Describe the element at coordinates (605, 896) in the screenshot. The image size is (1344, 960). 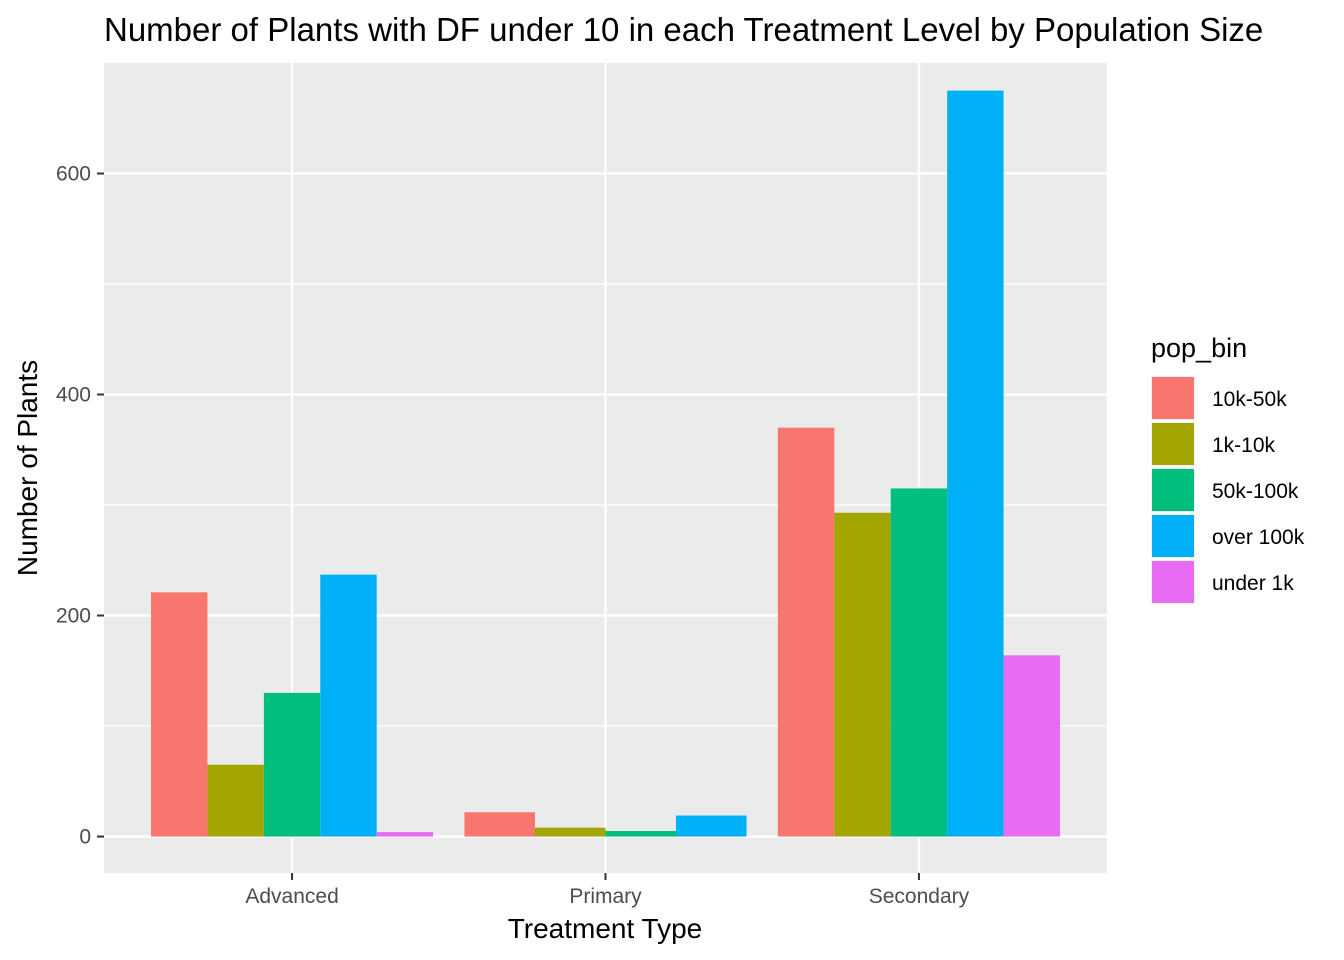
I see `x-tick-label: Primary` at that location.